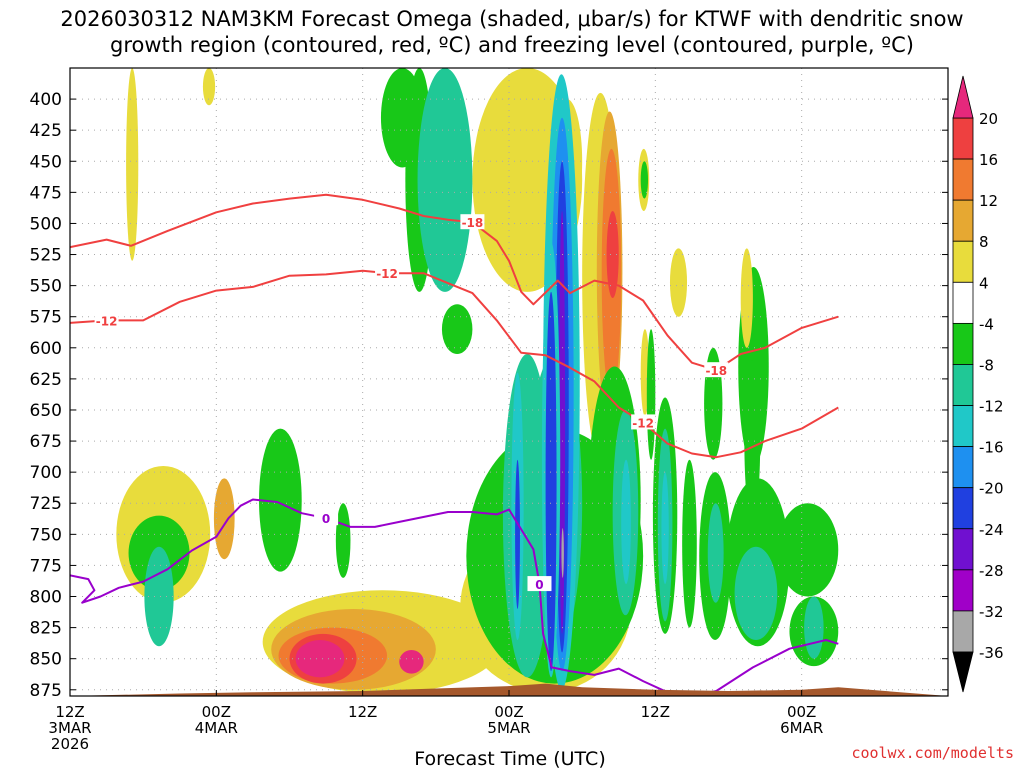 The height and width of the screenshot is (768, 1024). I want to click on y-tick-label: 650, so click(46, 411).